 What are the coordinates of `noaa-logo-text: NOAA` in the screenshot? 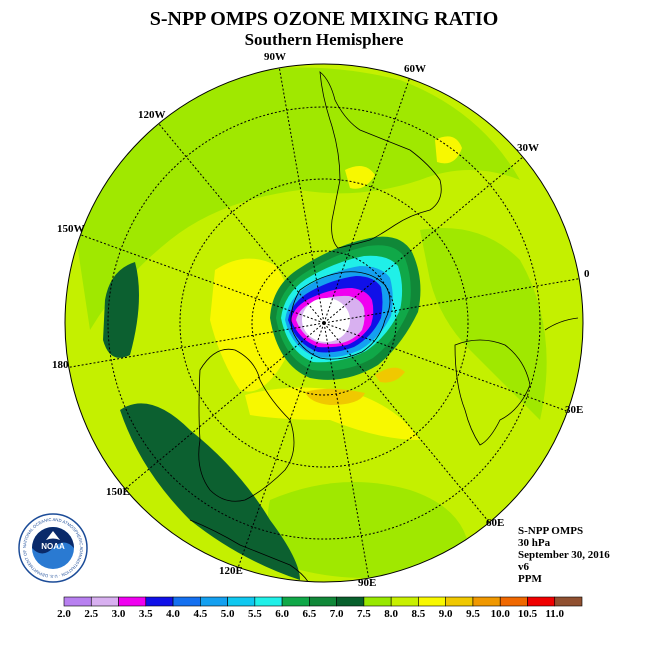 It's located at (53, 546).